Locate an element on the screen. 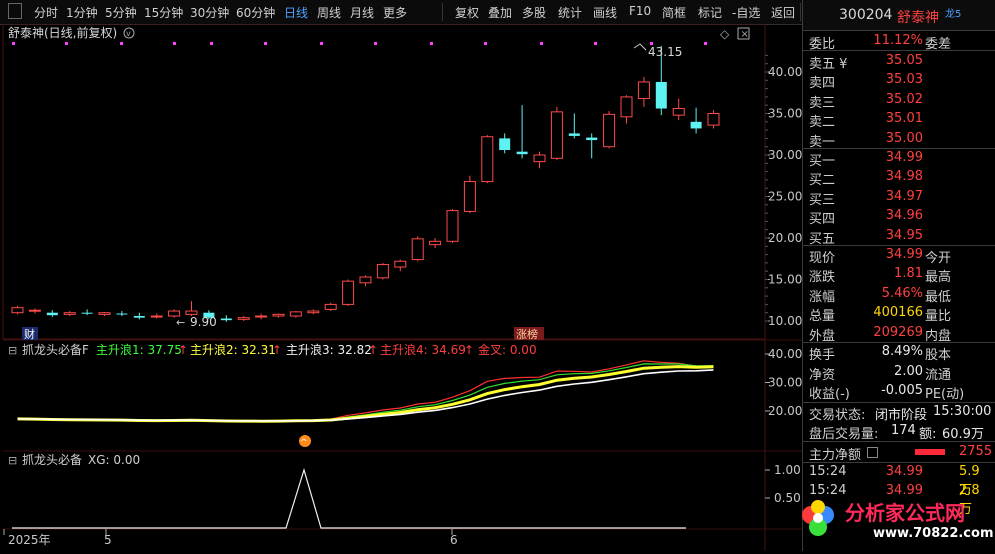  quote-row: 15:24 34.99 2.8万 is located at coordinates (900, 499).